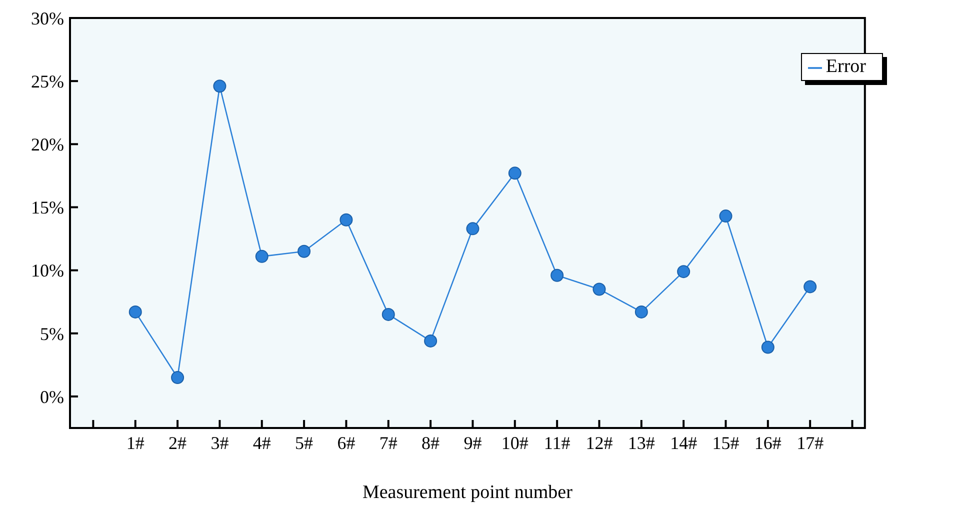 Image resolution: width=953 pixels, height=508 pixels. I want to click on x-tick-label: 9#, so click(473, 442).